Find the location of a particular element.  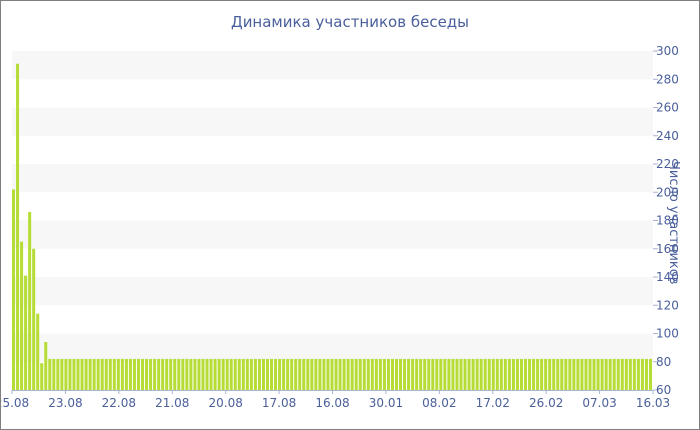

y-axis-label: Число участников is located at coordinates (673, 223).